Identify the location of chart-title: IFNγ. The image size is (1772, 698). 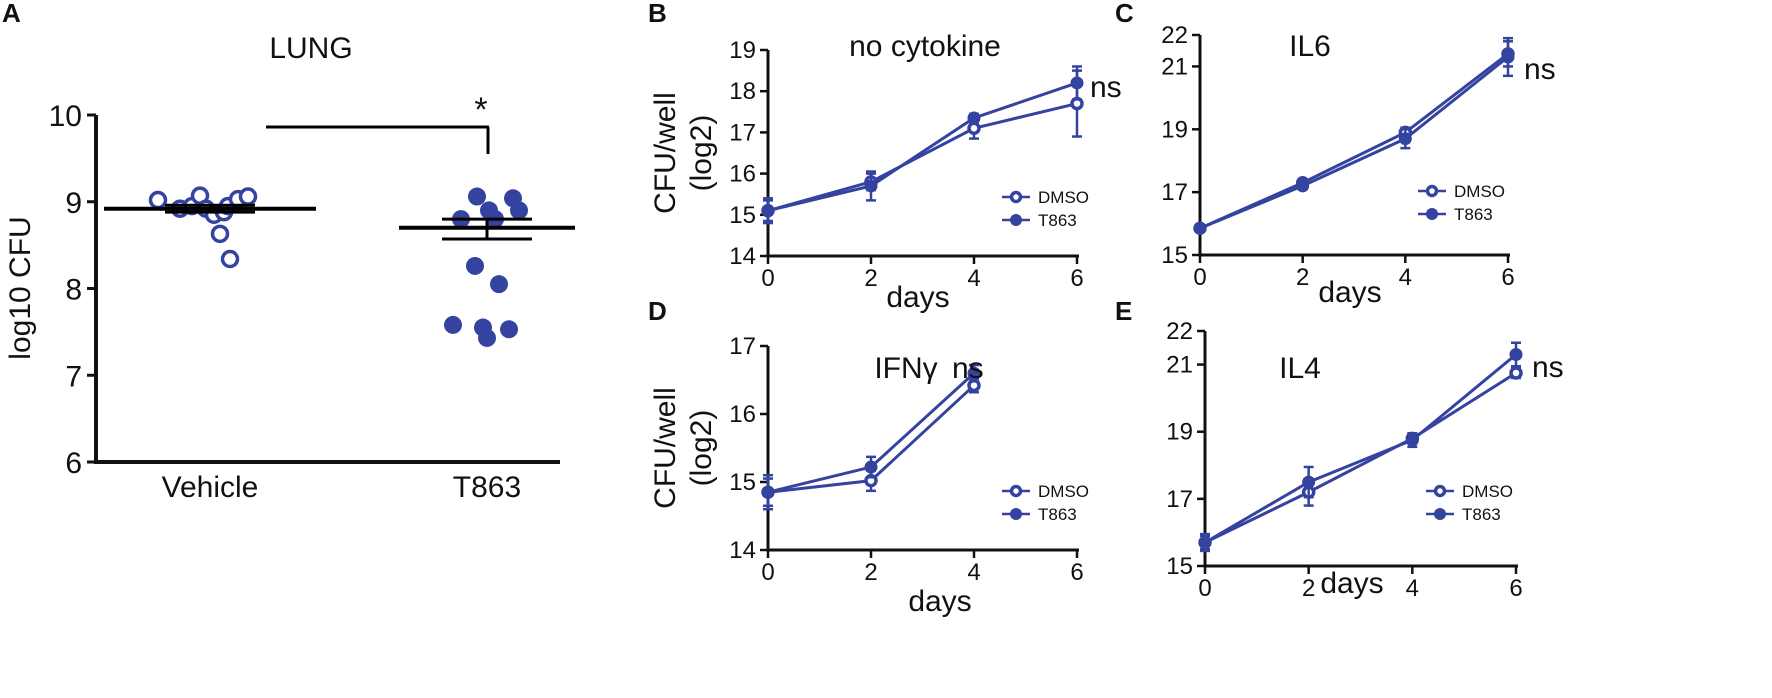
(905, 368).